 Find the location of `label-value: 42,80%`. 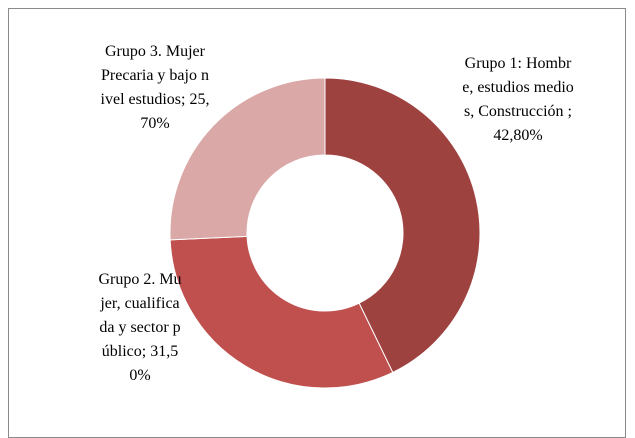

label-value: 42,80% is located at coordinates (518, 135).